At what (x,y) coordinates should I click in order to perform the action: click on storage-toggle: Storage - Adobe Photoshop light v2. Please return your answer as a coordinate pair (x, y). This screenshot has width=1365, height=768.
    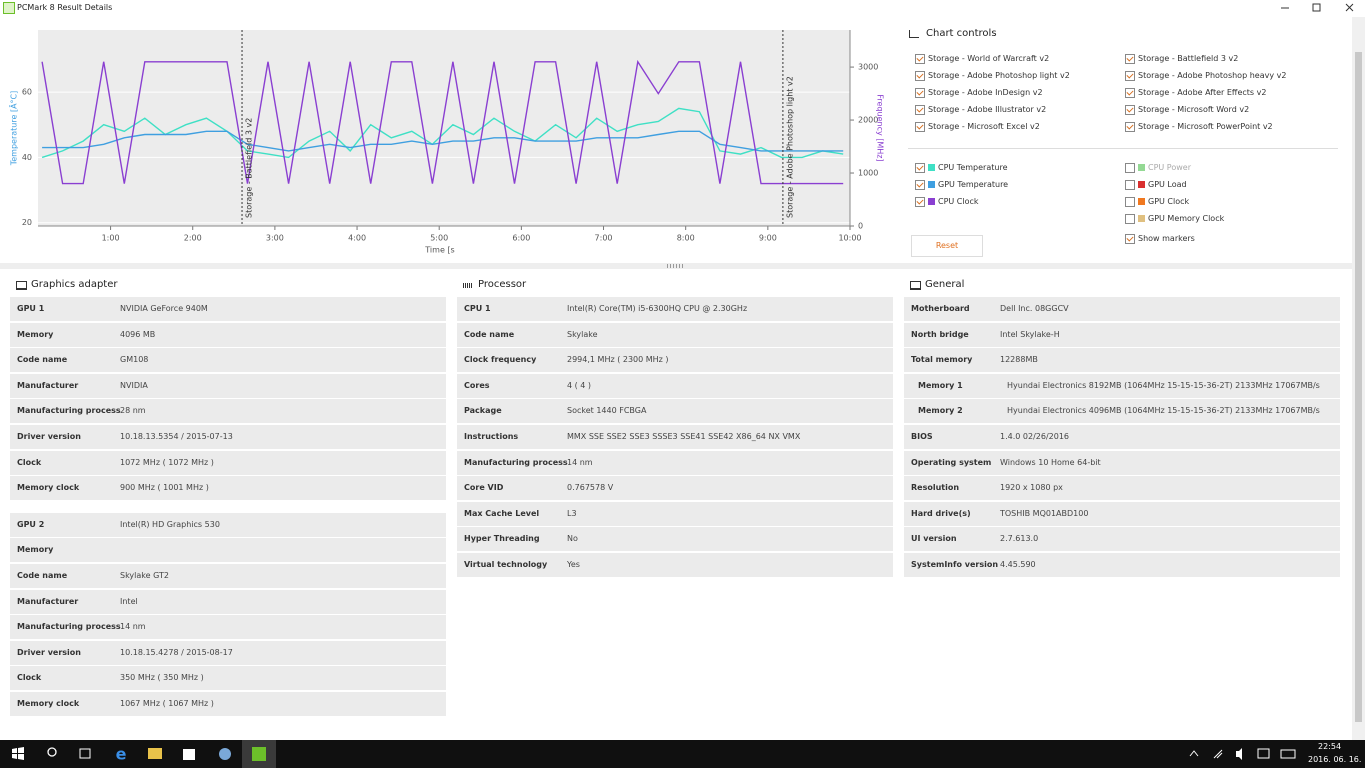
    Looking at the image, I should click on (999, 75).